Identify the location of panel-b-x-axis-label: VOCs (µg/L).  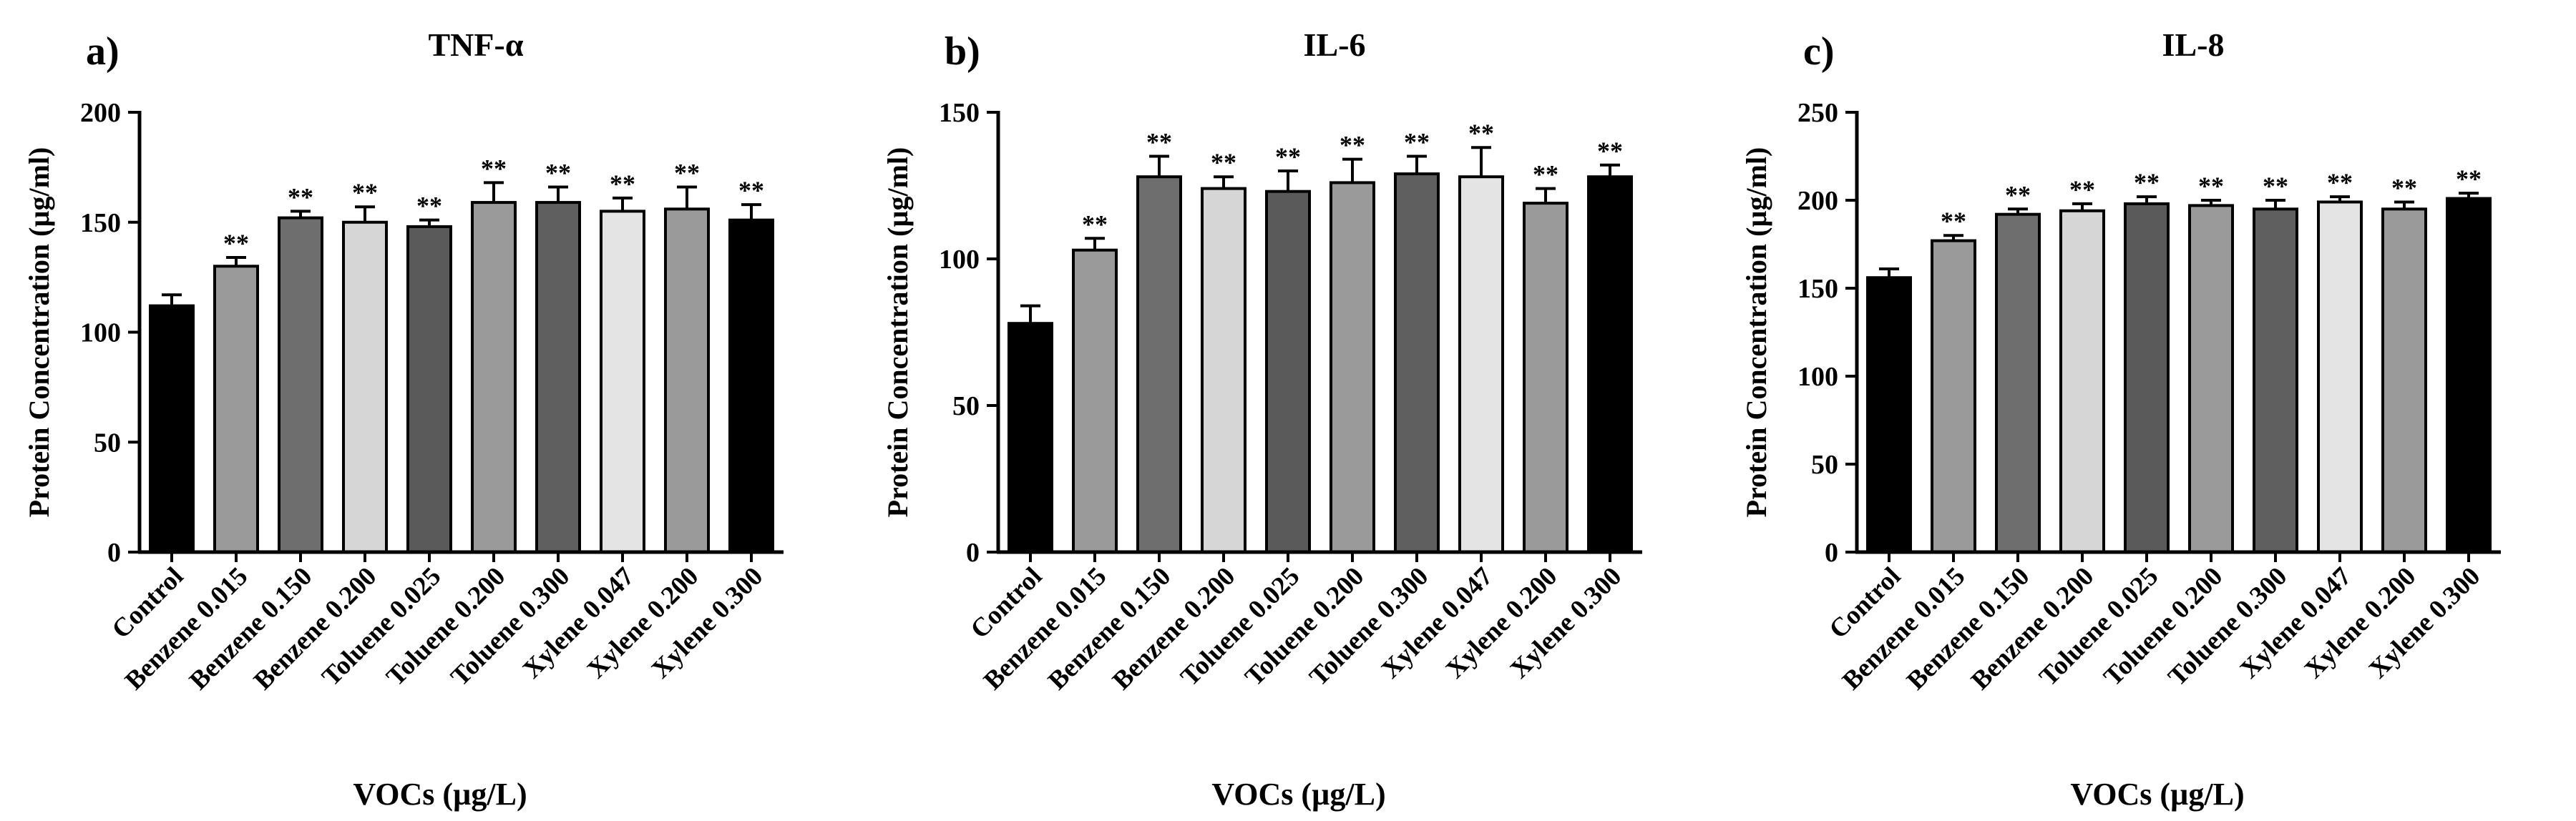
(1298, 794).